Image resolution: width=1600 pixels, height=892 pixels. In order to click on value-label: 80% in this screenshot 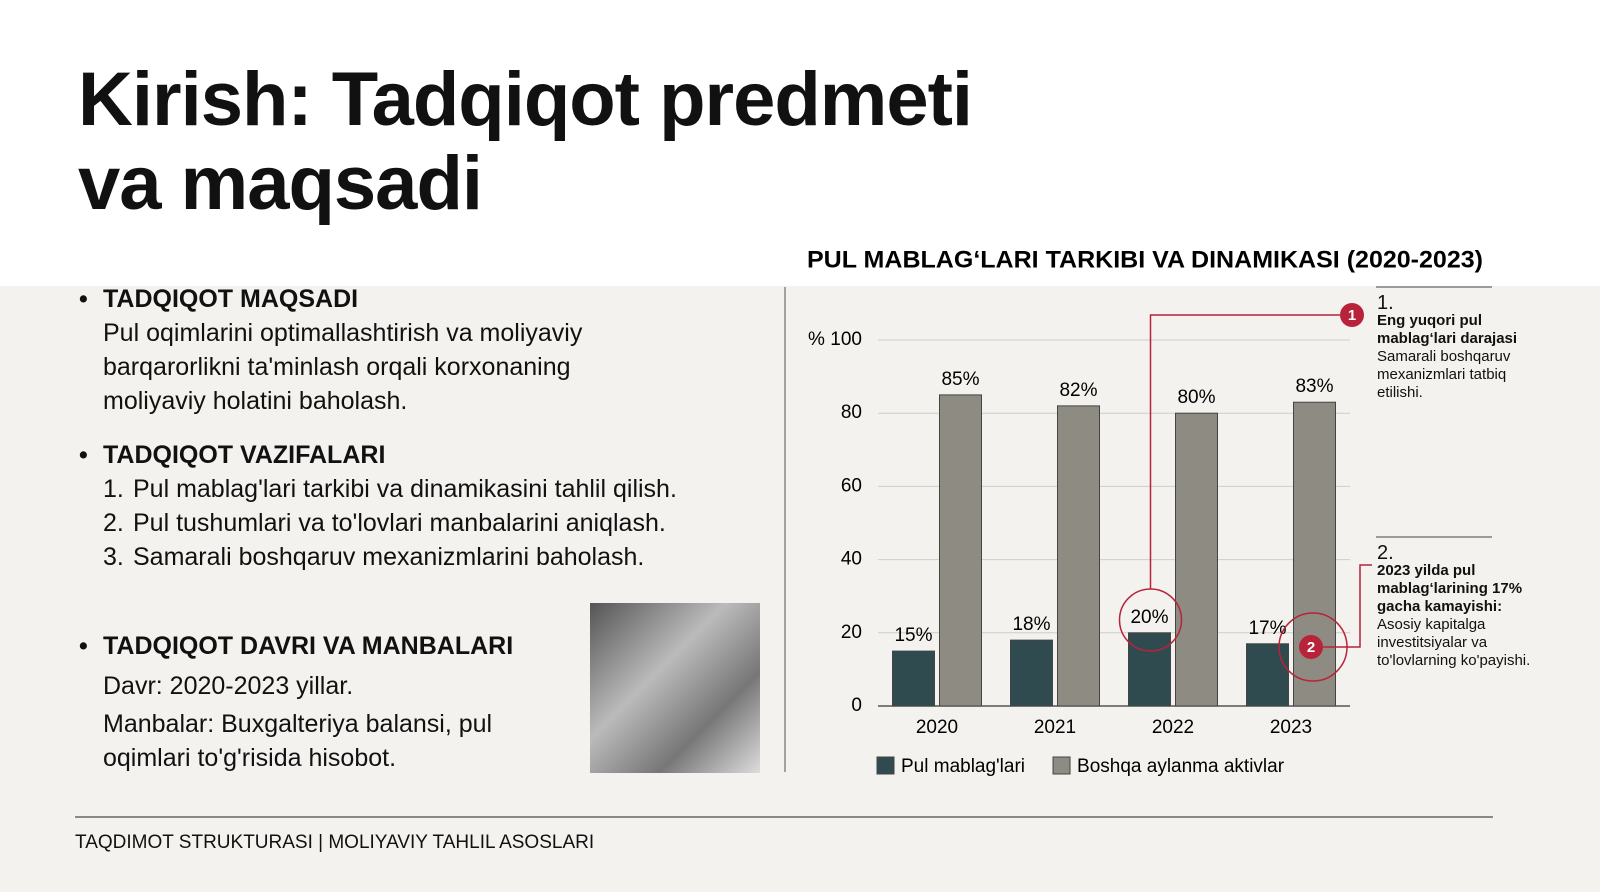, I will do `click(1196, 397)`.